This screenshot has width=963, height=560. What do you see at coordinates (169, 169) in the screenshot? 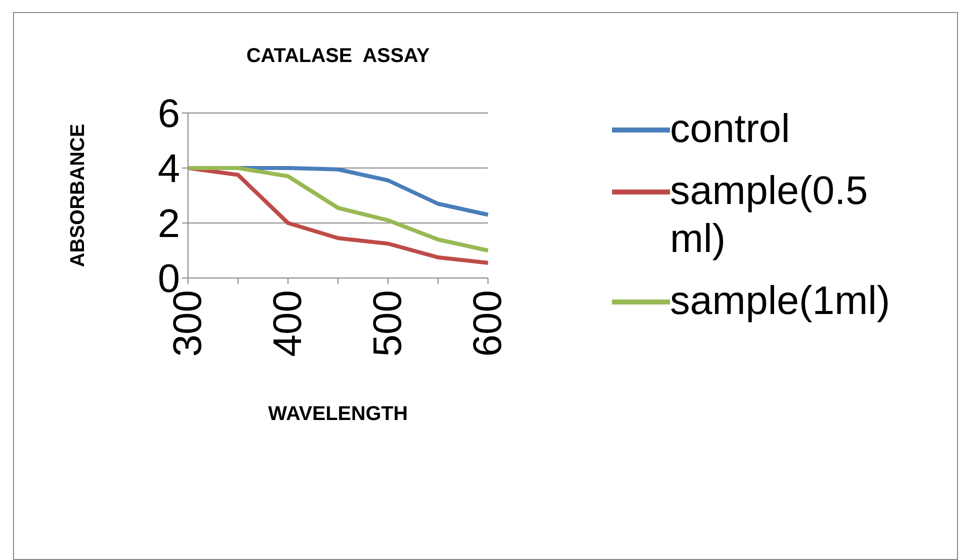
I see `y-tick-label: 4` at bounding box center [169, 169].